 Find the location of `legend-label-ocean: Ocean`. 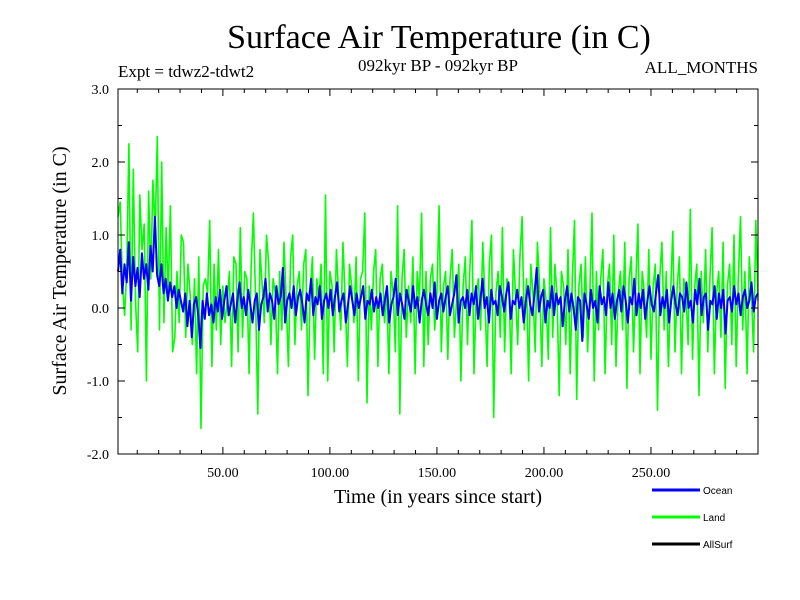

legend-label-ocean: Ocean is located at coordinates (717, 491).